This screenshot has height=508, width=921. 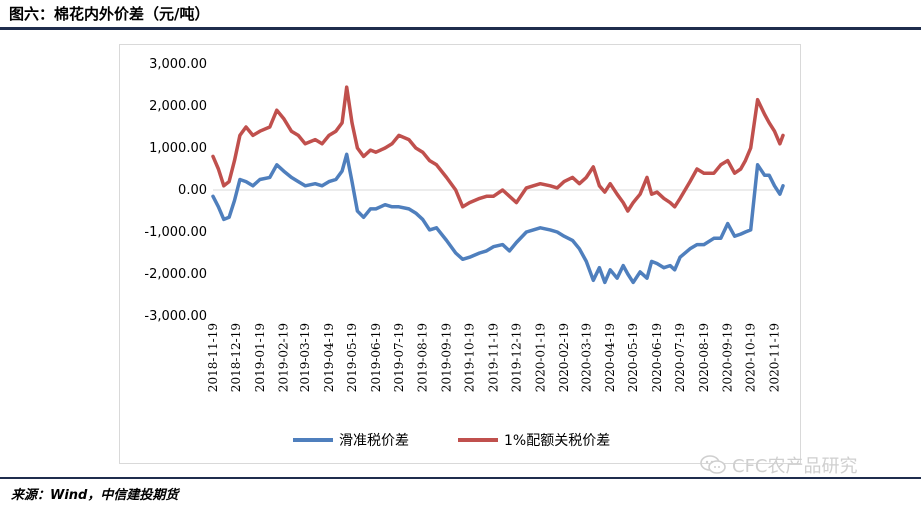 What do you see at coordinates (493, 357) in the screenshot?
I see `x-tick-label: 2019-11-19` at bounding box center [493, 357].